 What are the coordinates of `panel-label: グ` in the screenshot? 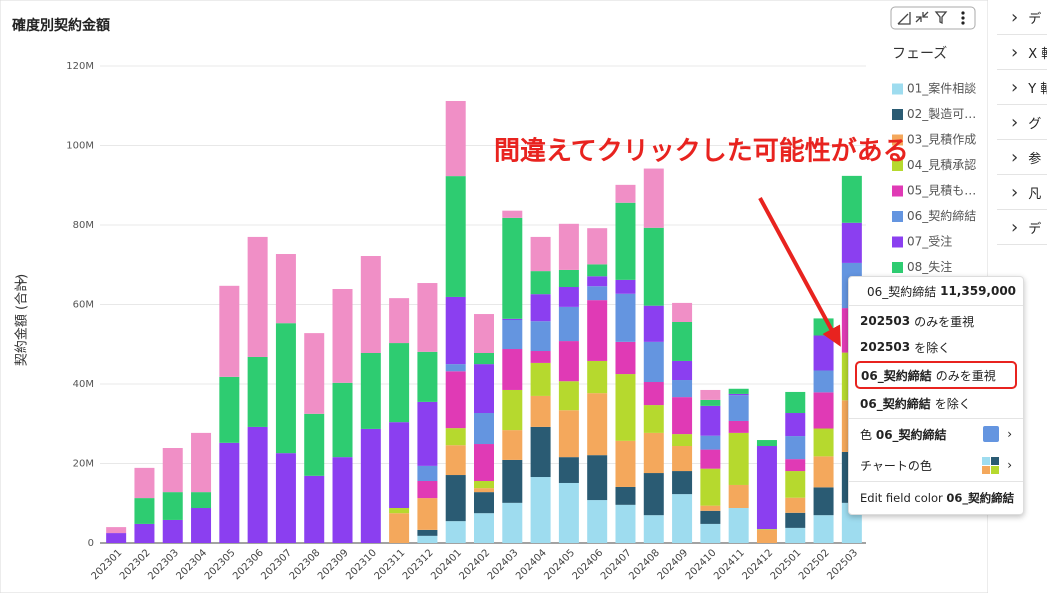 It's located at (1035, 124).